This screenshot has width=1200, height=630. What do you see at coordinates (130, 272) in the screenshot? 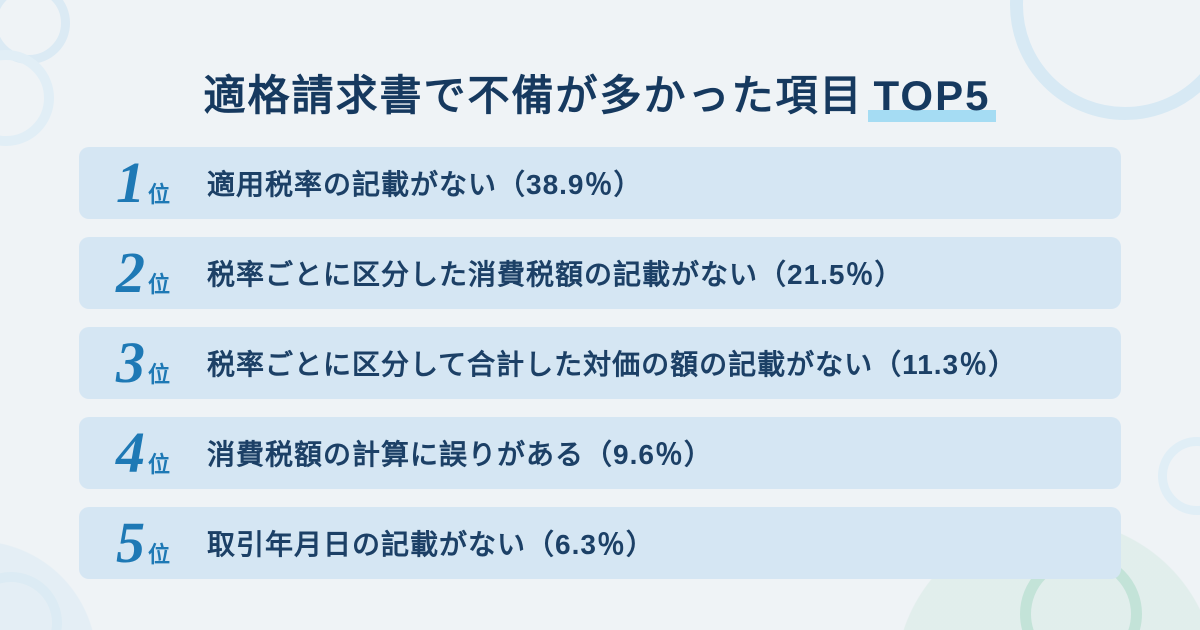
I see `rank-number: 2` at bounding box center [130, 272].